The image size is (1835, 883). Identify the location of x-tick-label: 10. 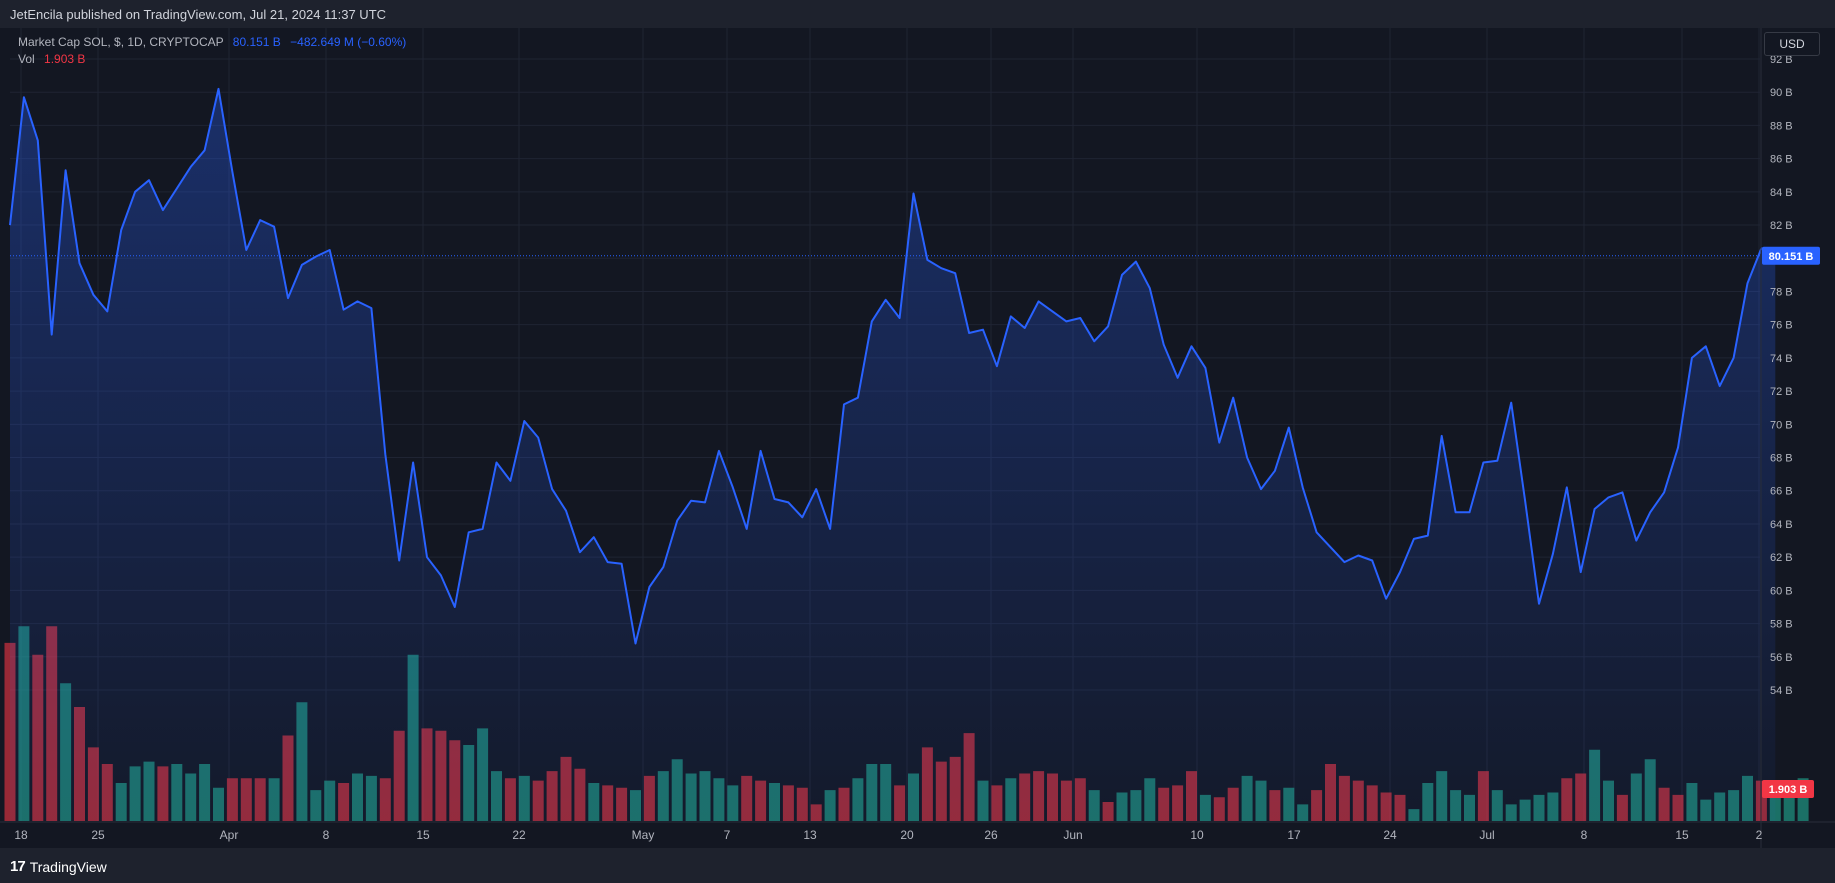
(1197, 835).